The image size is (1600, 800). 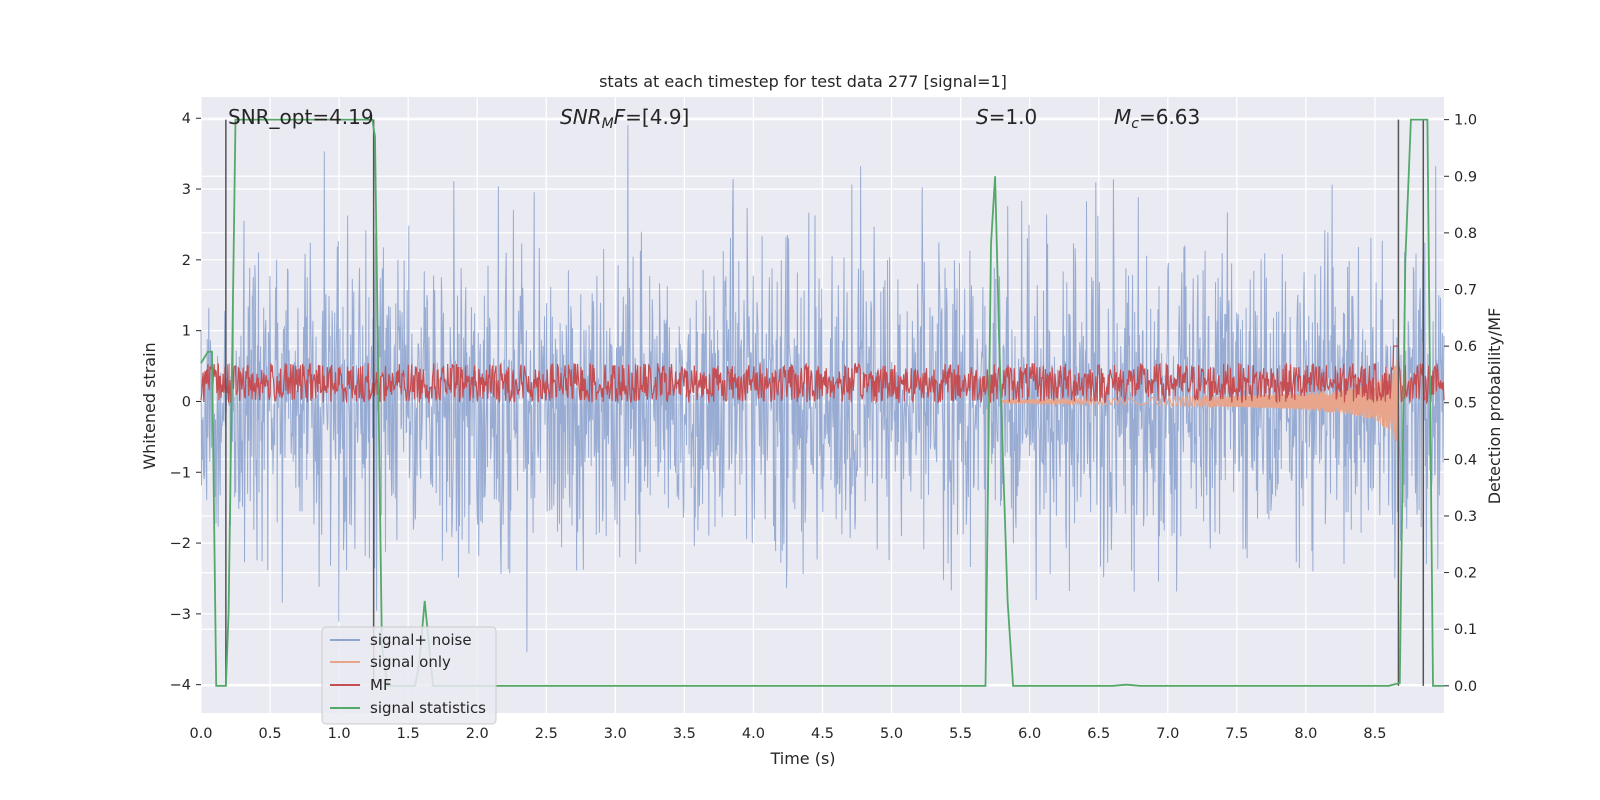 What do you see at coordinates (657, 117) in the screenshot?
I see `snr-mf-value: =[4.9]` at bounding box center [657, 117].